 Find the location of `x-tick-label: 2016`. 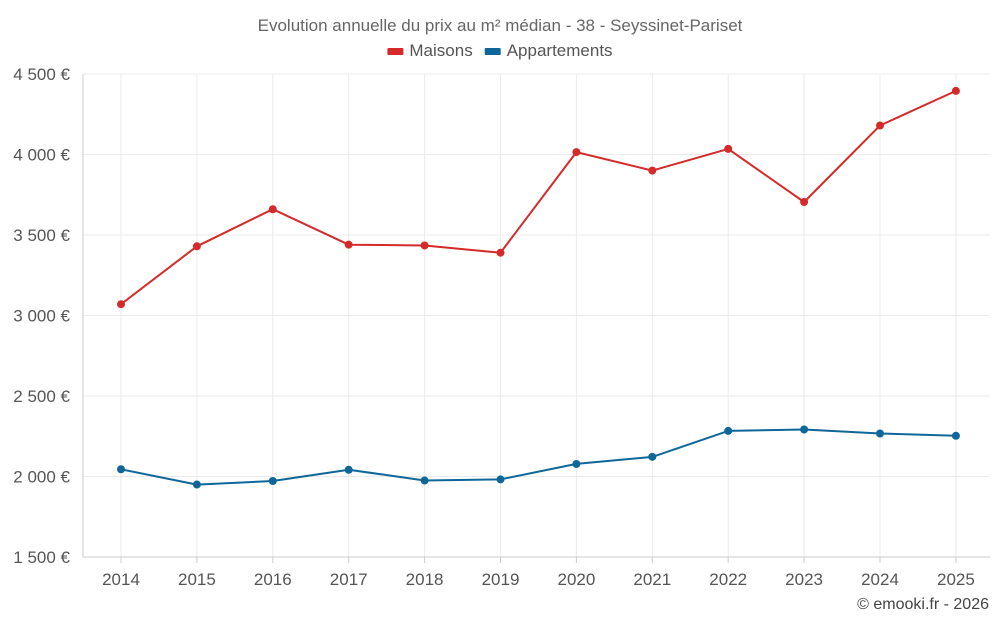

x-tick-label: 2016 is located at coordinates (273, 579).